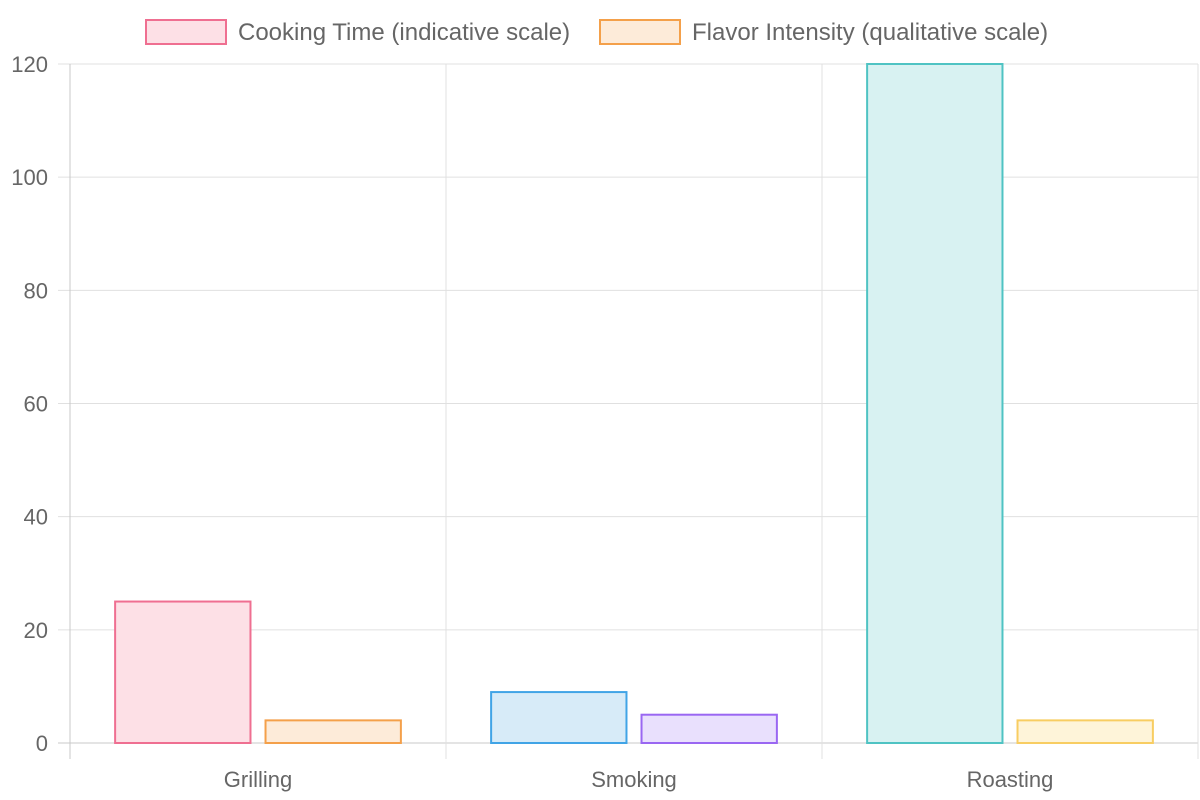 This screenshot has height=800, width=1200. I want to click on y-tick-label: 100, so click(29, 177).